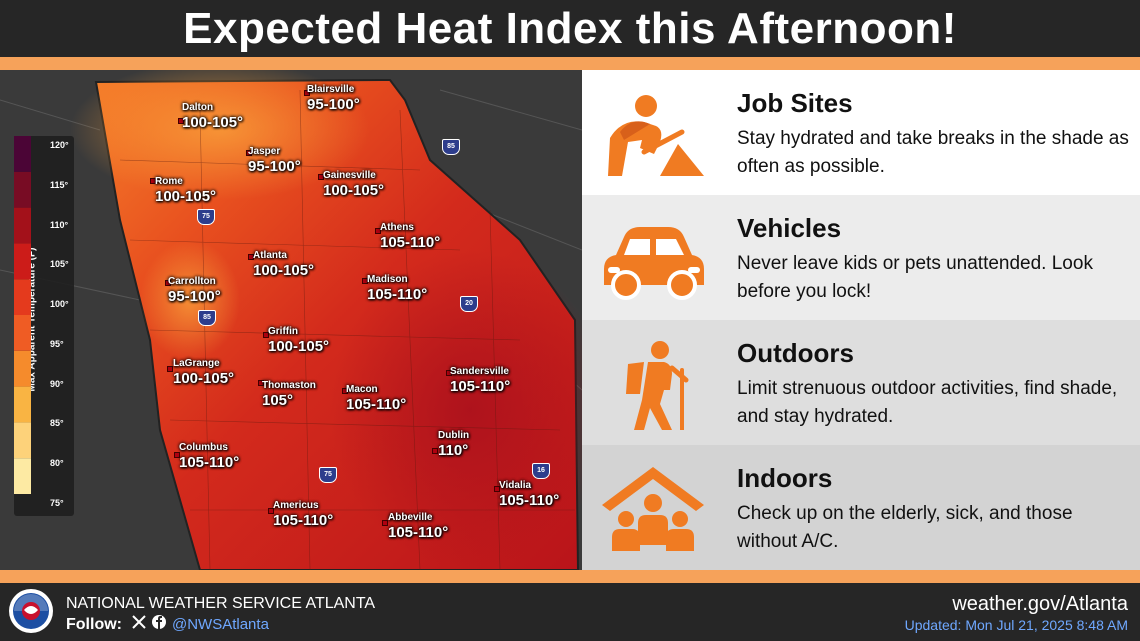 The image size is (1140, 641). Describe the element at coordinates (59, 304) in the screenshot. I see `legend-tick-label: 100°` at that location.